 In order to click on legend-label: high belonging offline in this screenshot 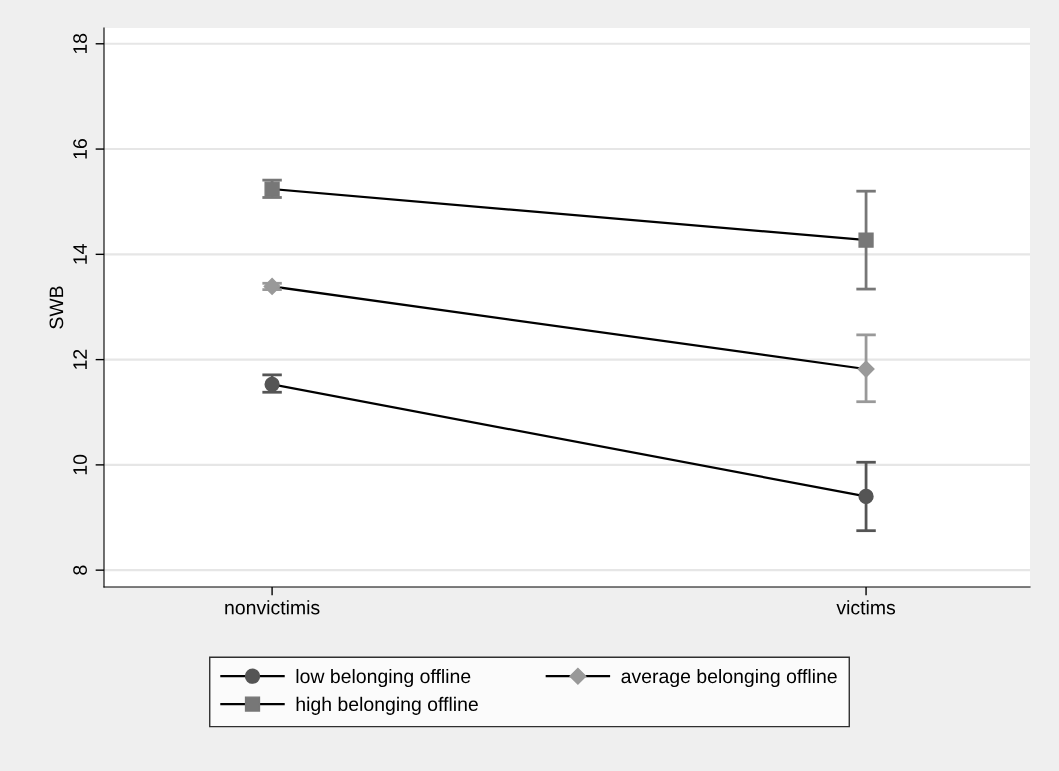, I will do `click(387, 705)`.